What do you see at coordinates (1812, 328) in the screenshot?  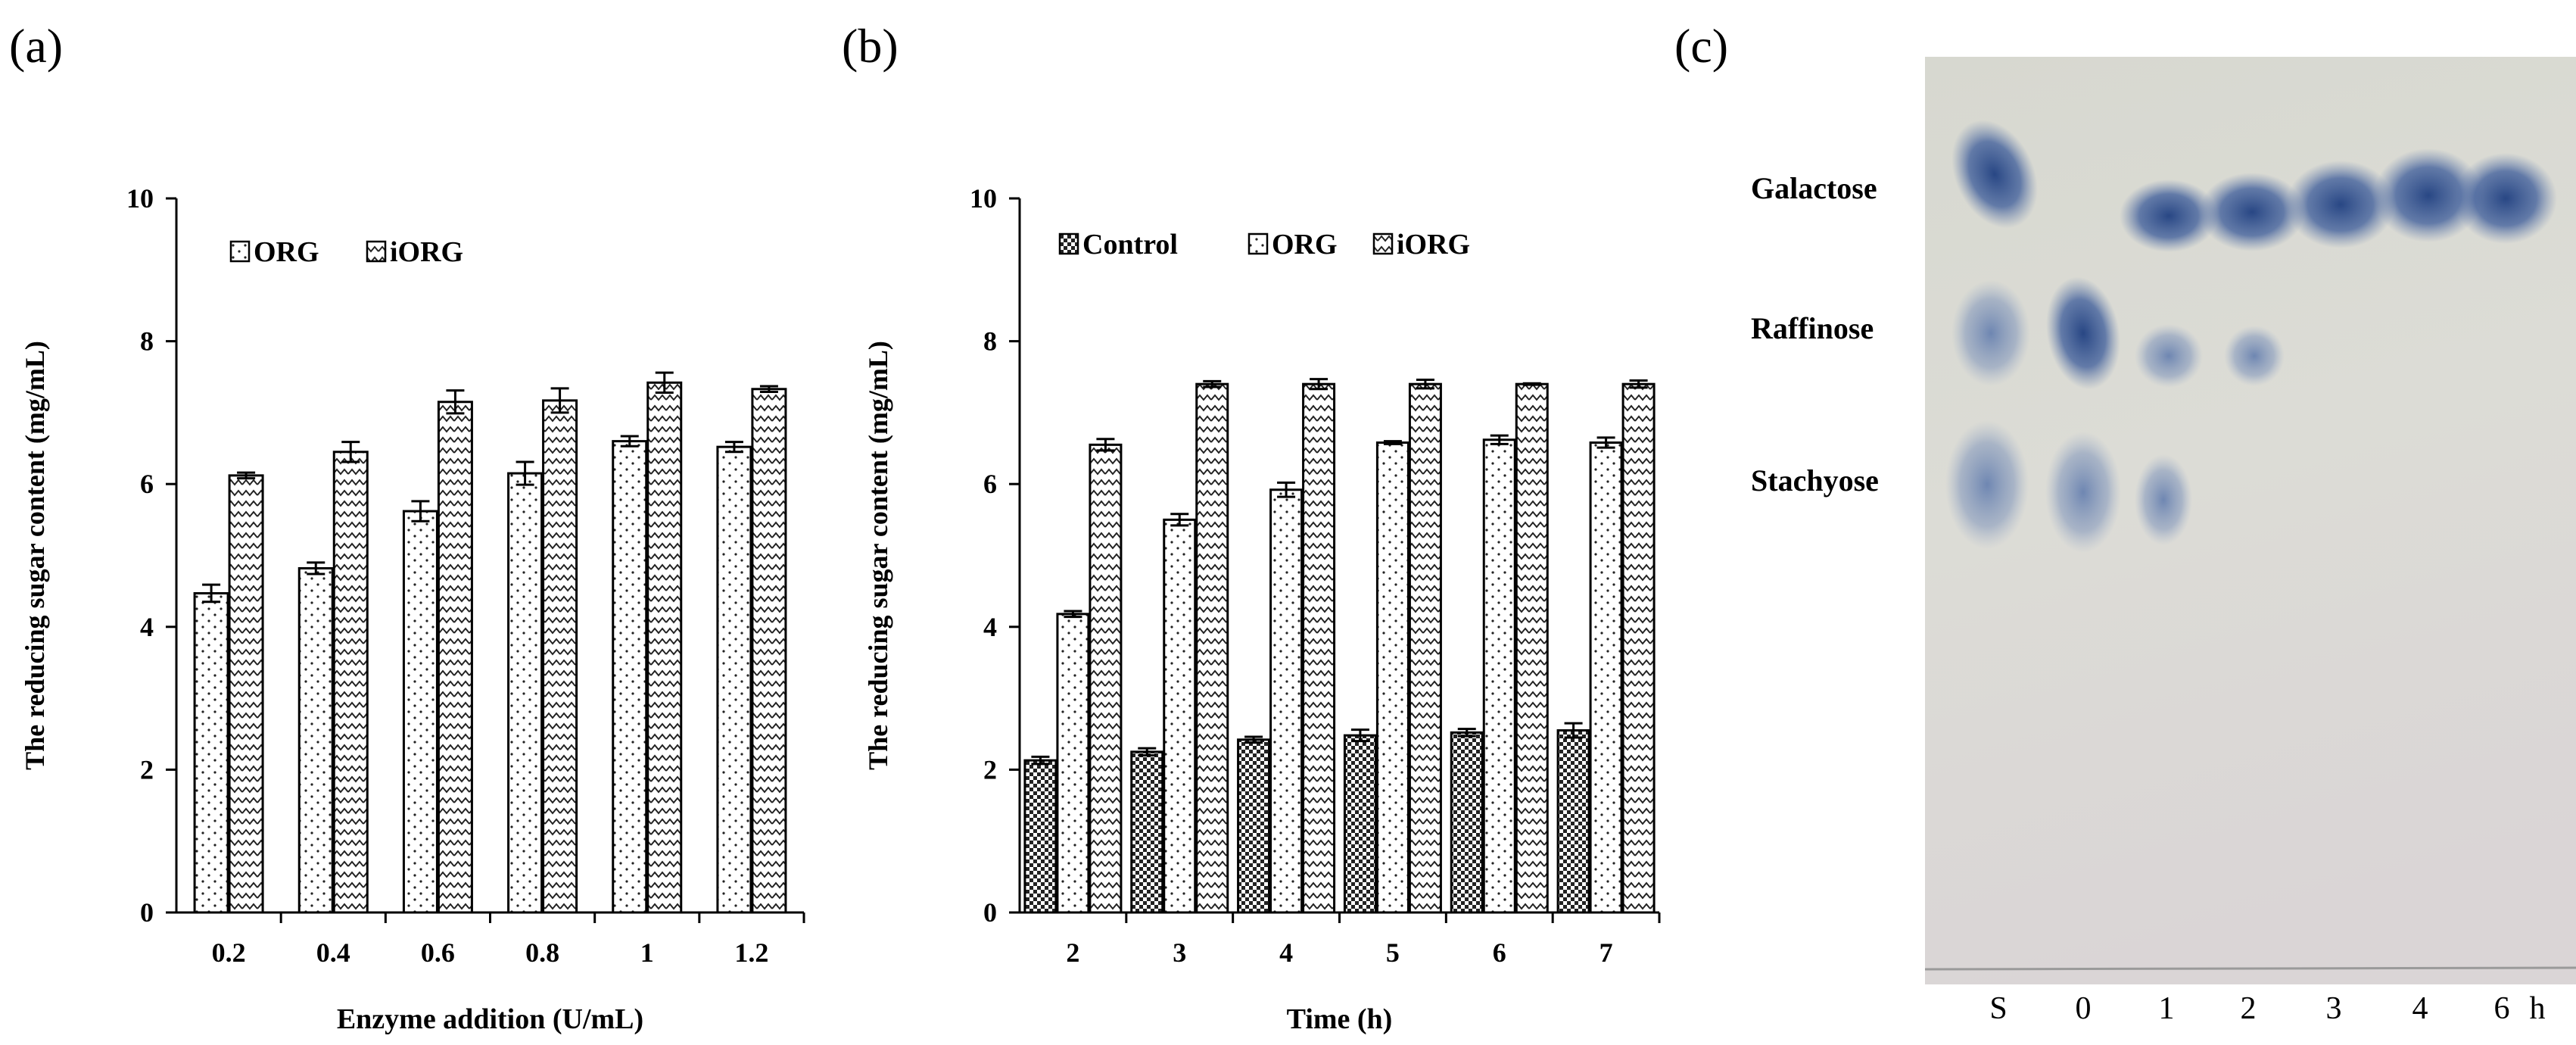 I see `compound-label-raffinose: Raffinose` at bounding box center [1812, 328].